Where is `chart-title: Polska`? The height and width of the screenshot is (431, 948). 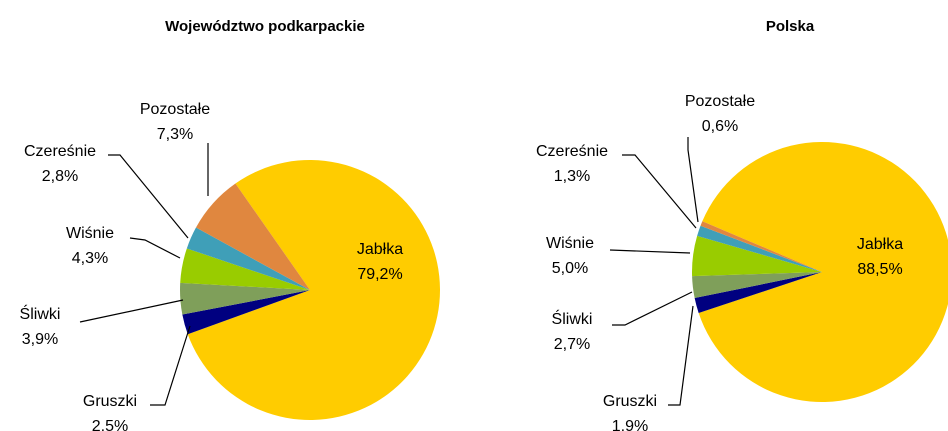
chart-title: Polska is located at coordinates (790, 26).